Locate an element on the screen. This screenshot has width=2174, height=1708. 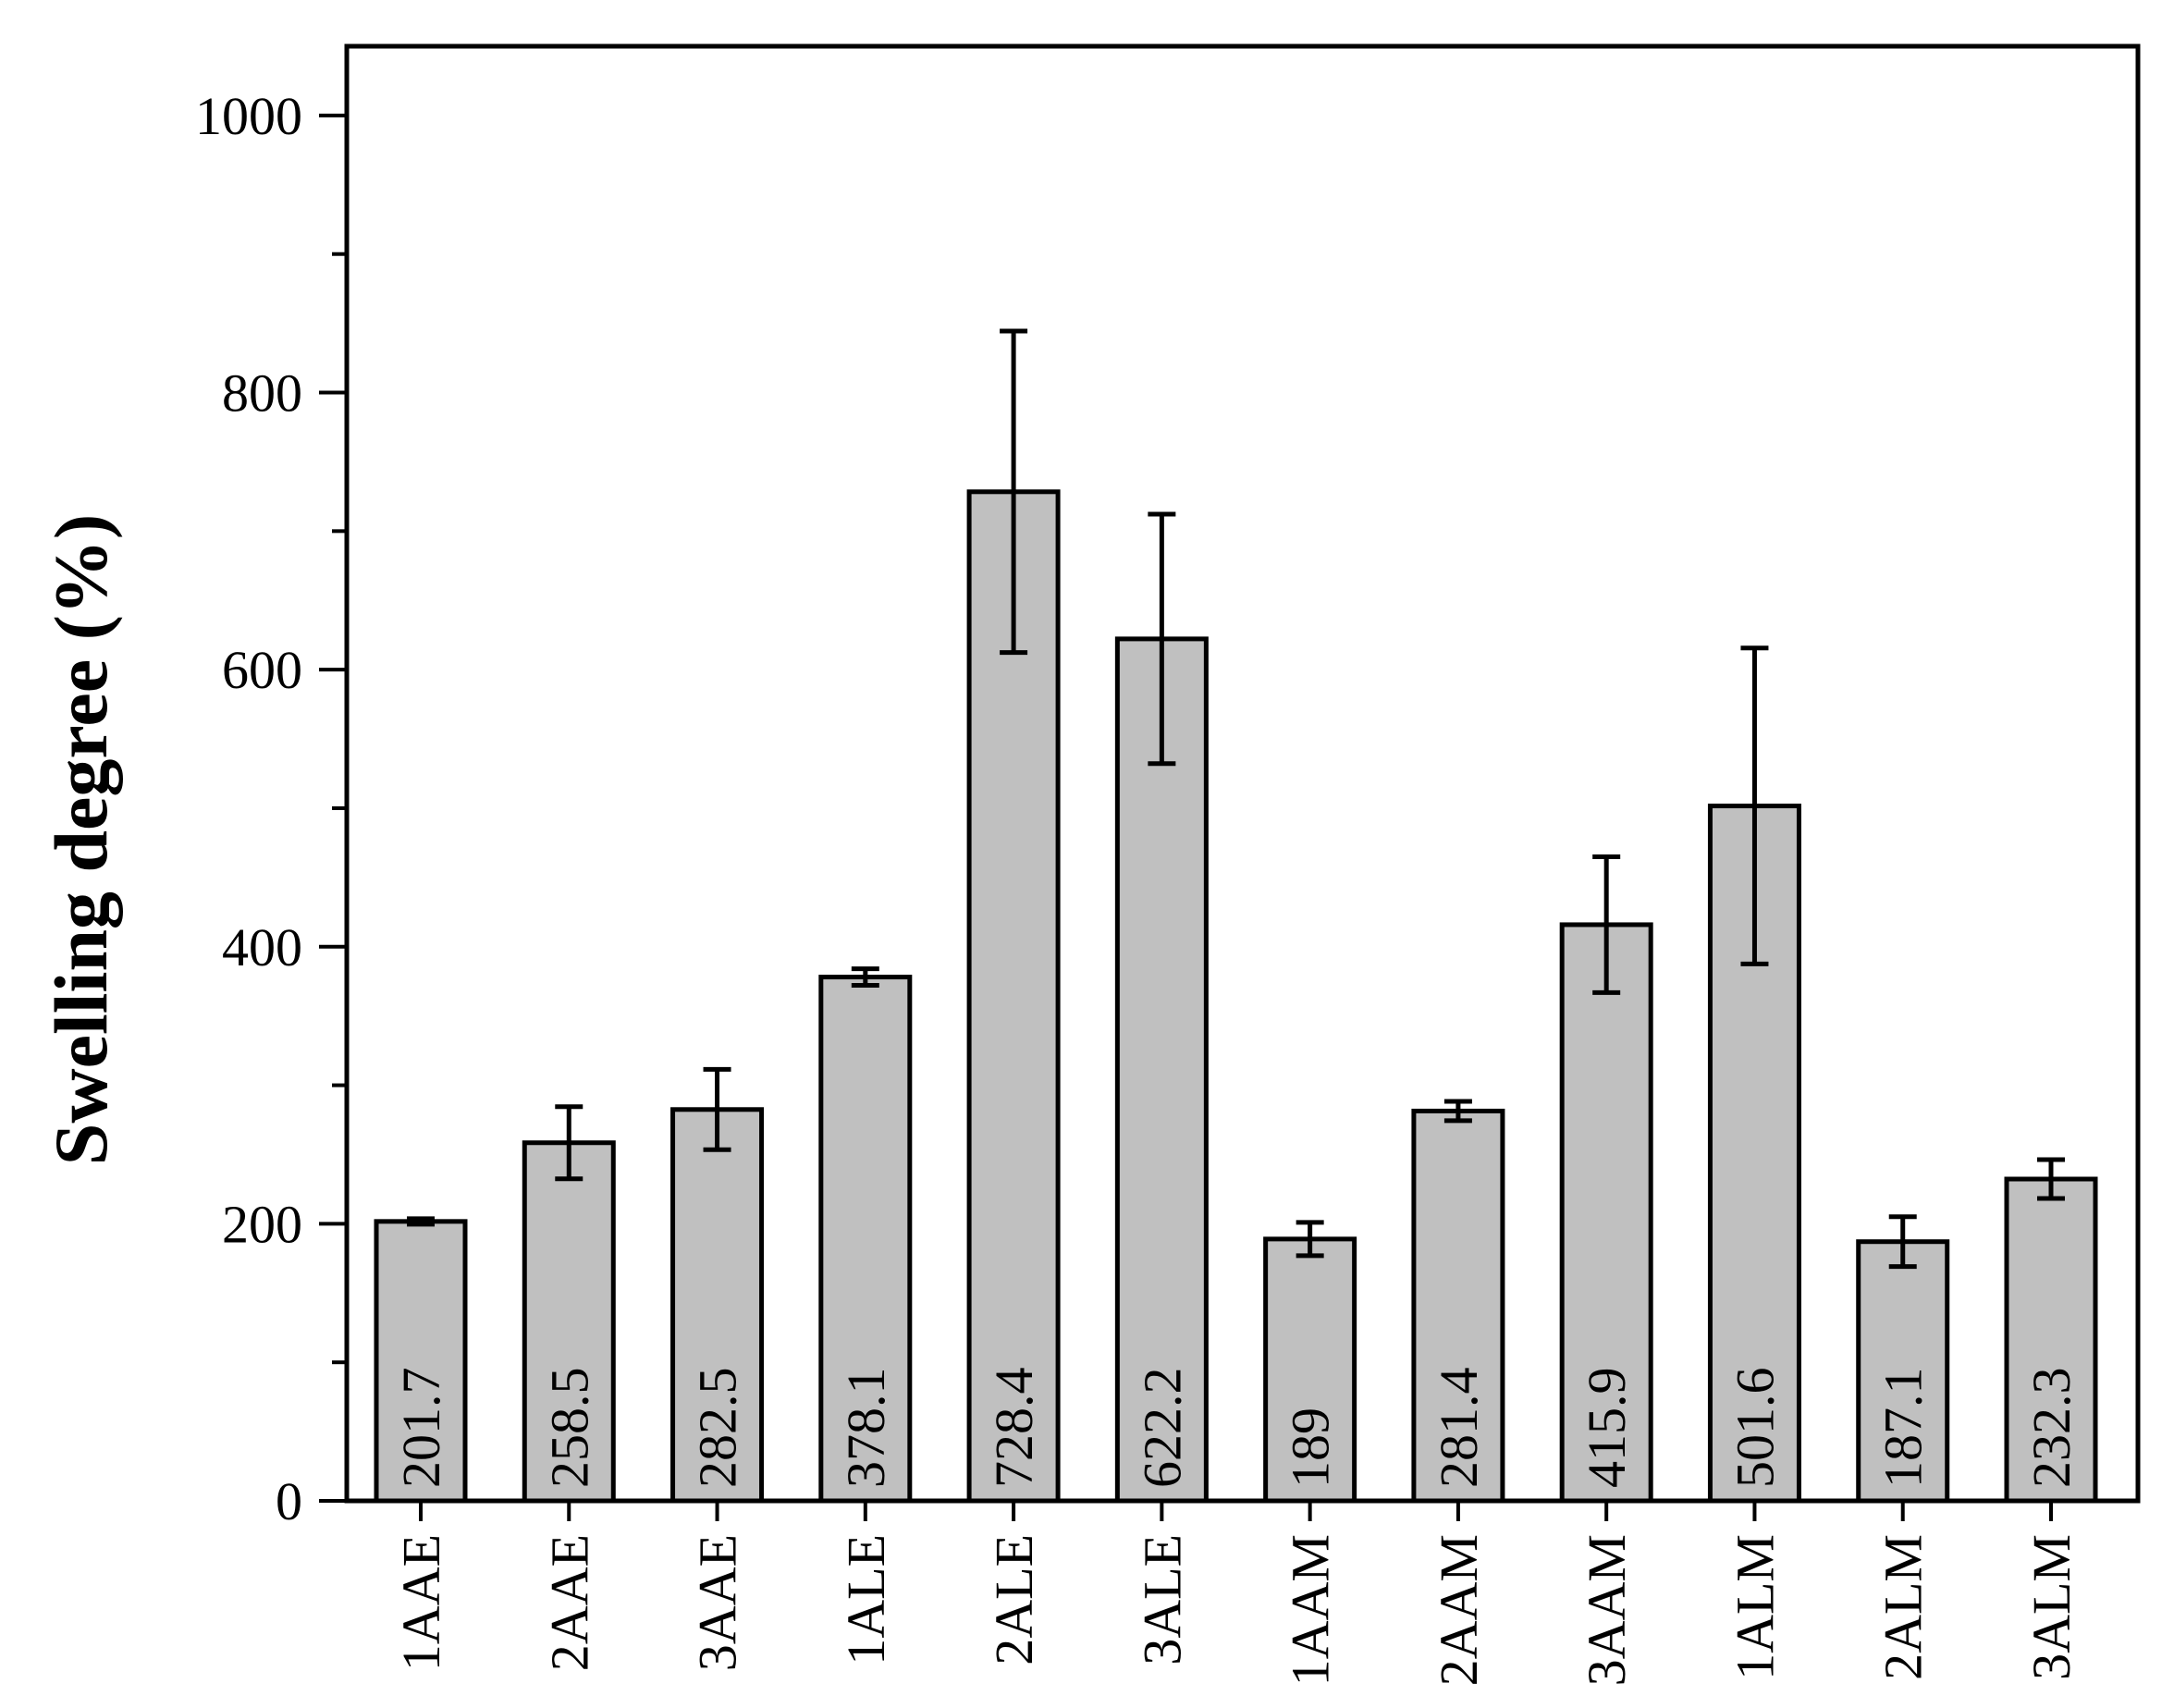
bar-value-label: 501.6 is located at coordinates (1755, 1428).